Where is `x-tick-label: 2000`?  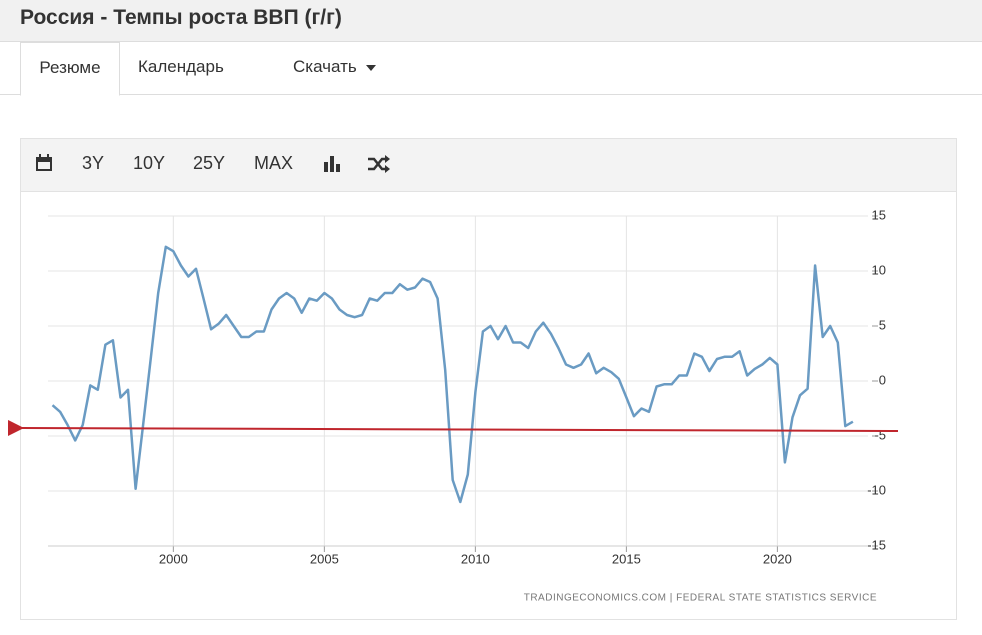 x-tick-label: 2000 is located at coordinates (173, 558).